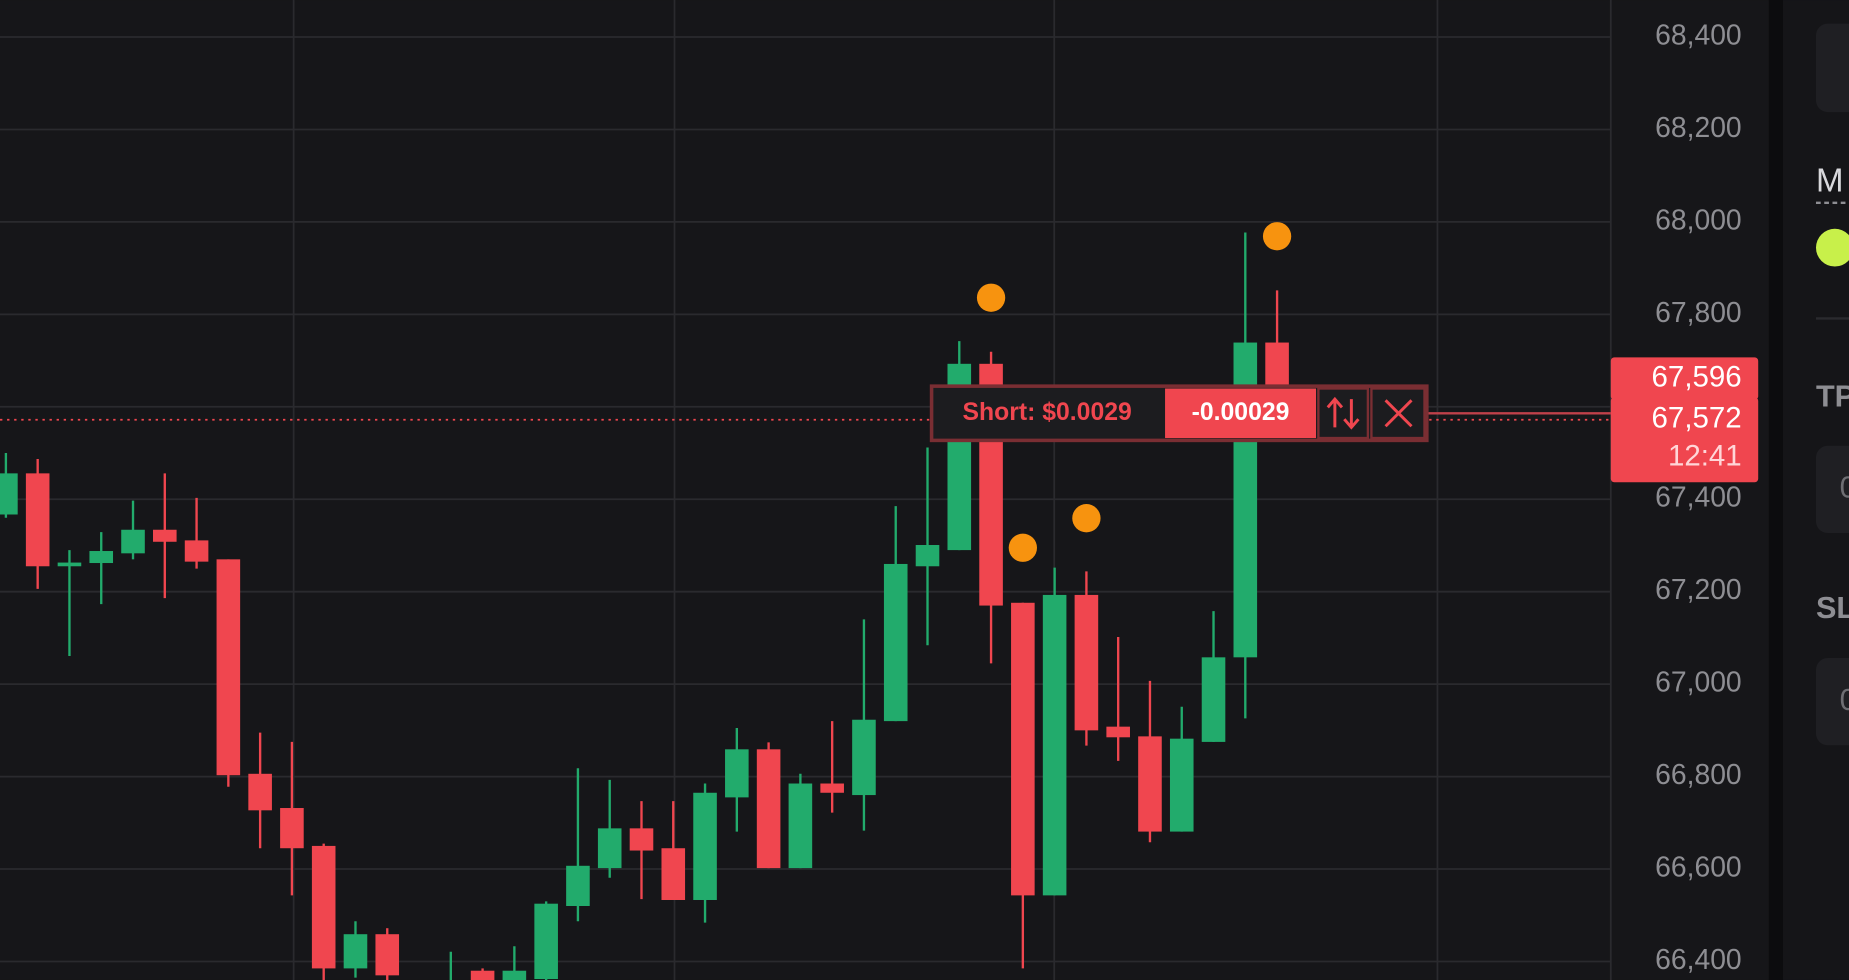 This screenshot has width=1849, height=980. What do you see at coordinates (1698, 34) in the screenshot?
I see `y-tick-label: 68,400` at bounding box center [1698, 34].